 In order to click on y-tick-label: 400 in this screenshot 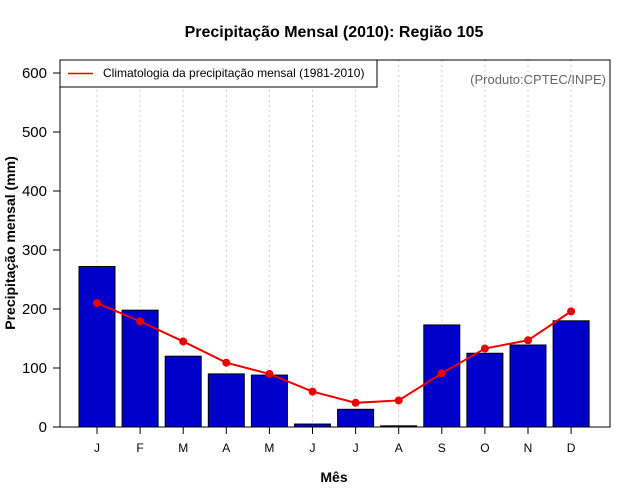, I will do `click(34, 191)`.